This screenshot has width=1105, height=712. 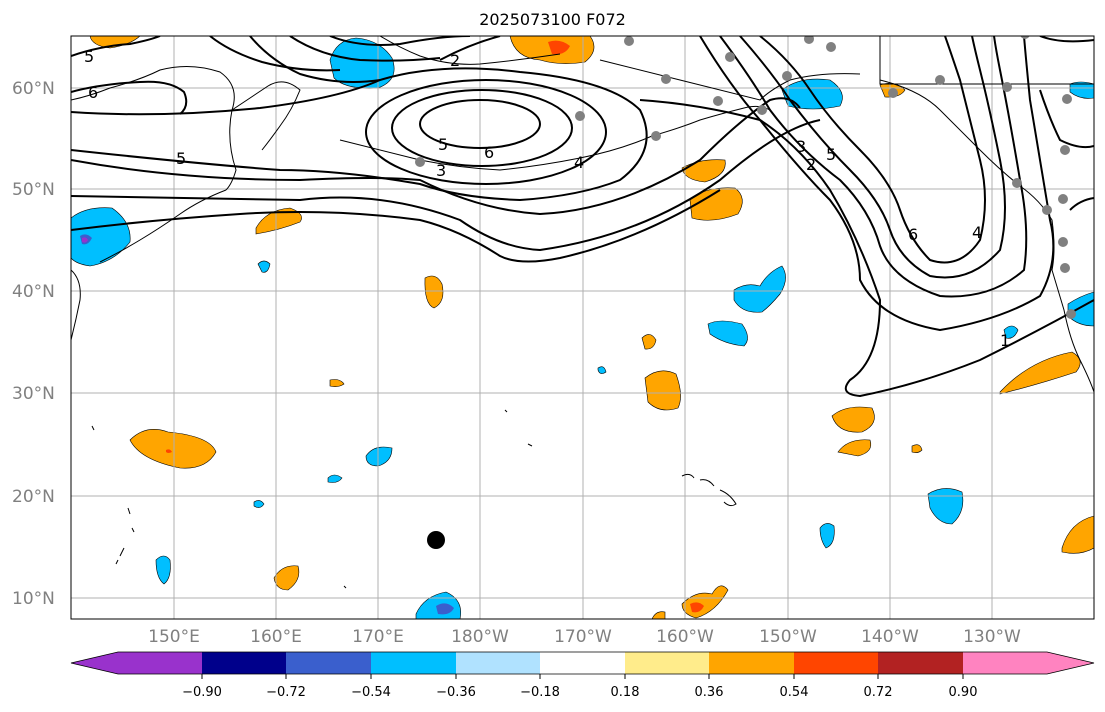 What do you see at coordinates (163, 226) in the screenshot?
I see `coastline-kurils` at bounding box center [163, 226].